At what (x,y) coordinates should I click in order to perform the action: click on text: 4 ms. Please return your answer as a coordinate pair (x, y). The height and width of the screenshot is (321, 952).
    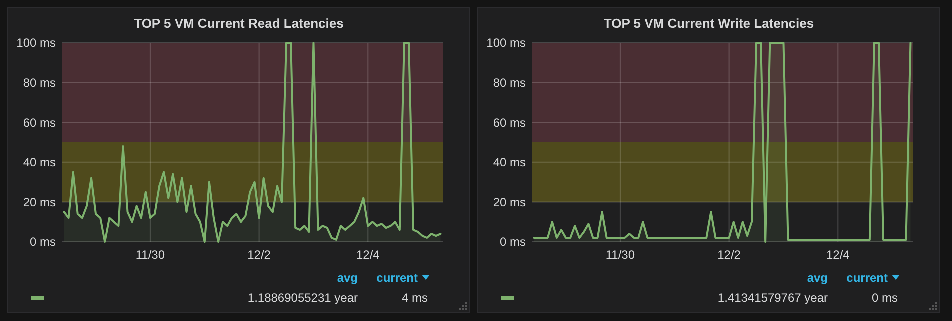
    Looking at the image, I should click on (415, 298).